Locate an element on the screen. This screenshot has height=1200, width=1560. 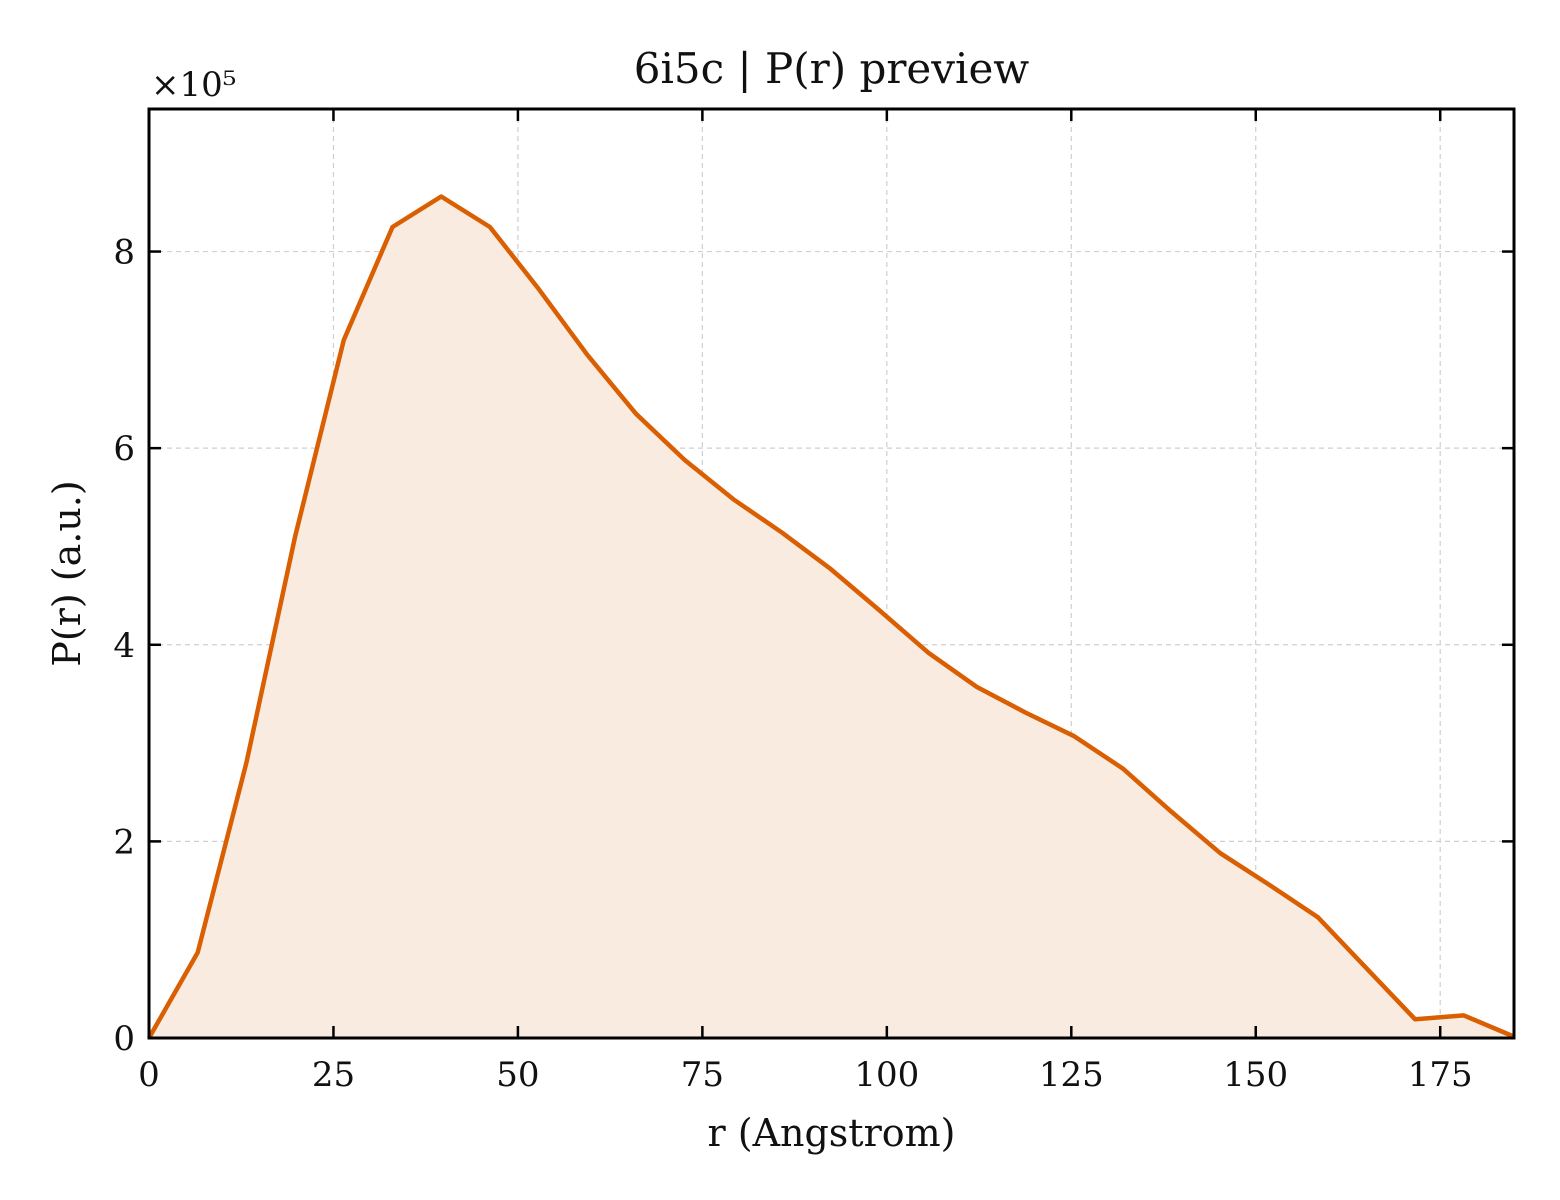
x-tick-label: 0 is located at coordinates (149, 1075).